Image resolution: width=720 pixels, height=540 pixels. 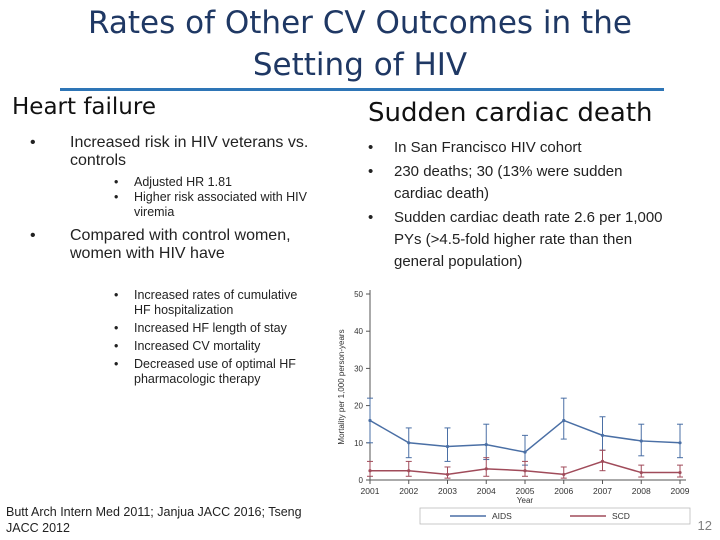 What do you see at coordinates (704, 525) in the screenshot?
I see `page-number: 12` at bounding box center [704, 525].